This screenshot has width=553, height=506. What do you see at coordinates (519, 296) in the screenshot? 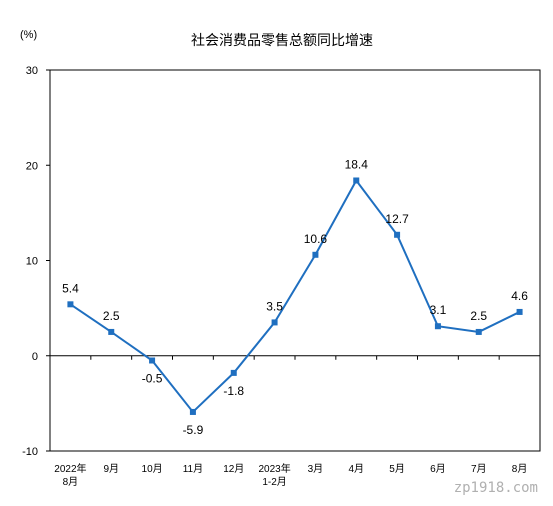
I see `data-label: 4.6` at bounding box center [519, 296].